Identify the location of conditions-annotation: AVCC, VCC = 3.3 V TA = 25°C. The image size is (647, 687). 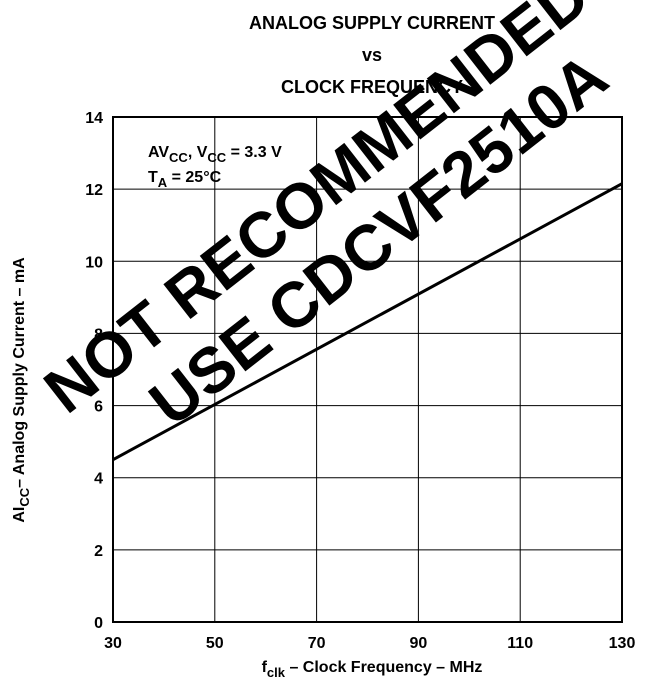
(215, 167).